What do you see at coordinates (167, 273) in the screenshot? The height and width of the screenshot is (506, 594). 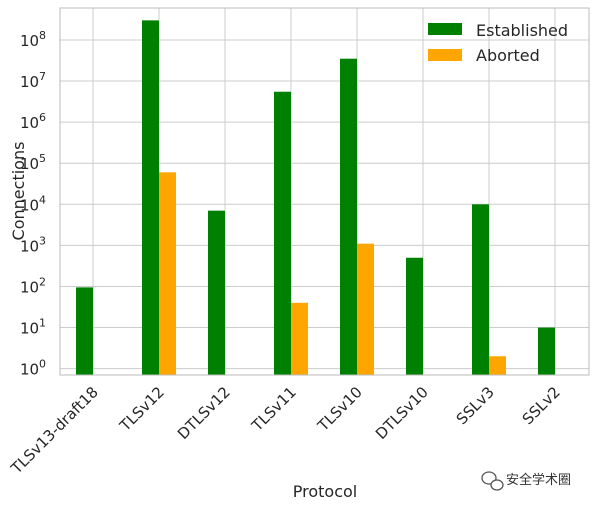 I see `bar-aborted-tlsv12` at bounding box center [167, 273].